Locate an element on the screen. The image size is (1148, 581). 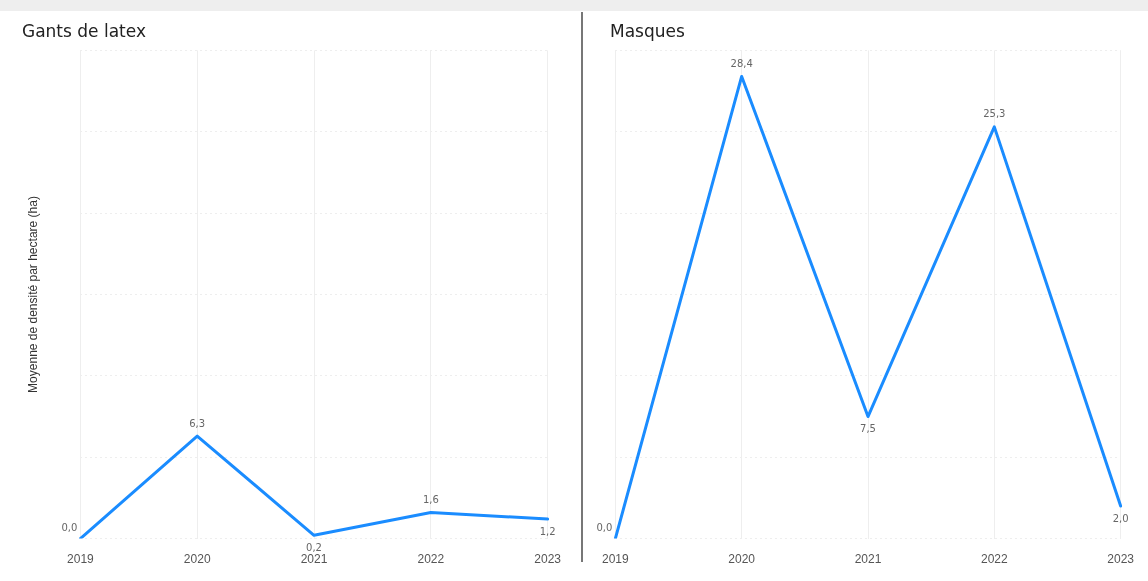
data-label: 0,2 is located at coordinates (314, 547).